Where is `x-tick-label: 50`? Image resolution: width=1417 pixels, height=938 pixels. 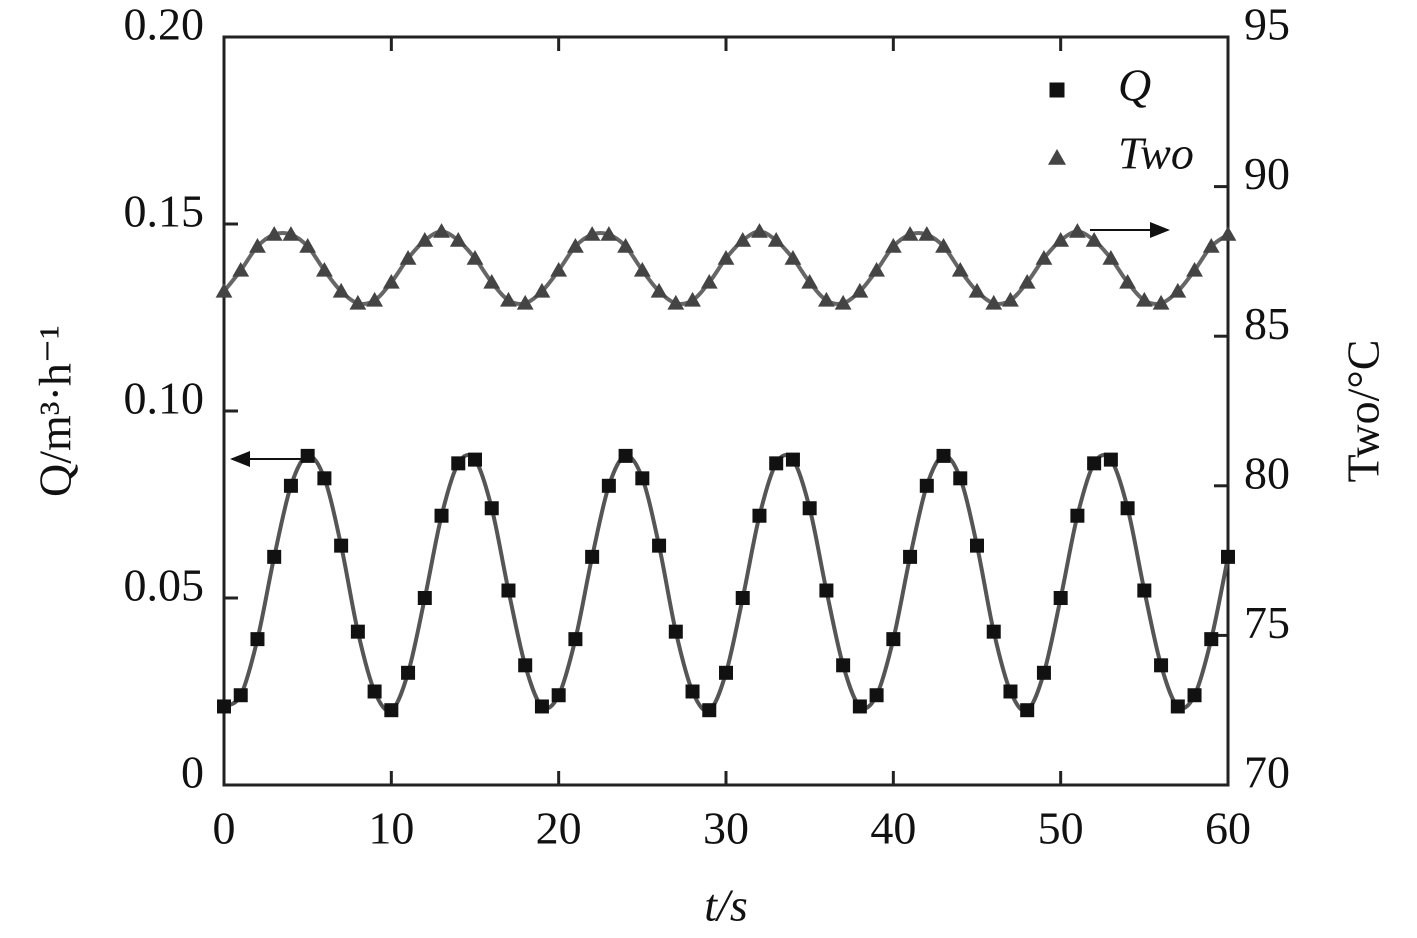
x-tick-label: 50 is located at coordinates (1061, 828).